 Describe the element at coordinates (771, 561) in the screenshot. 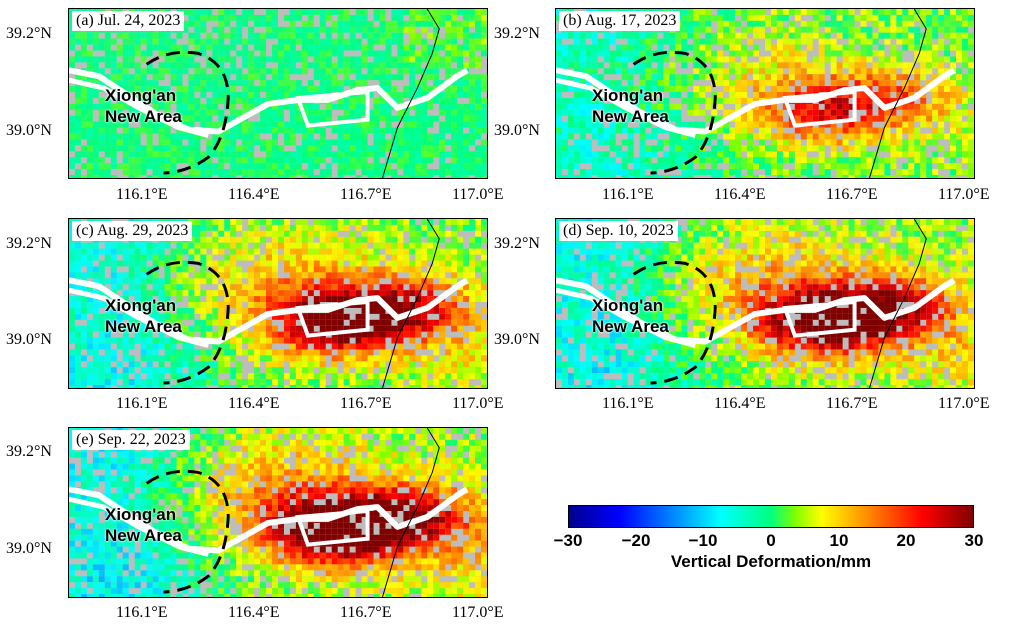

I see `colorbar-title: Vertical Deformation/mm` at that location.